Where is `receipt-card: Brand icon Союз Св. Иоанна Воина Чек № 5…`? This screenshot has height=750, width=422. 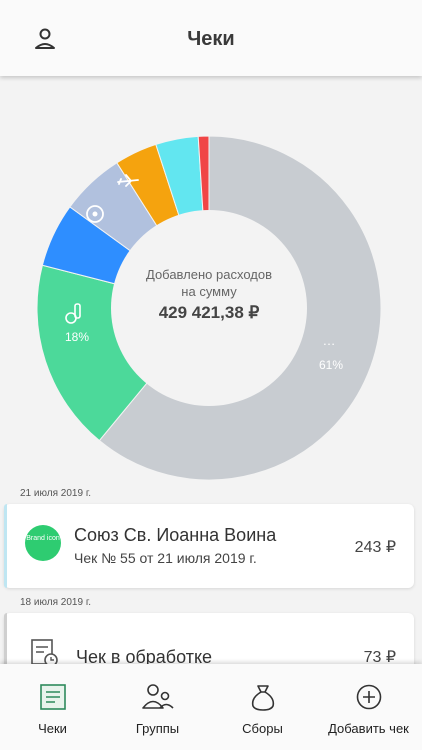
receipt-card: Brand icon Союз Св. Иоанна Воина Чек № 5… is located at coordinates (209, 546).